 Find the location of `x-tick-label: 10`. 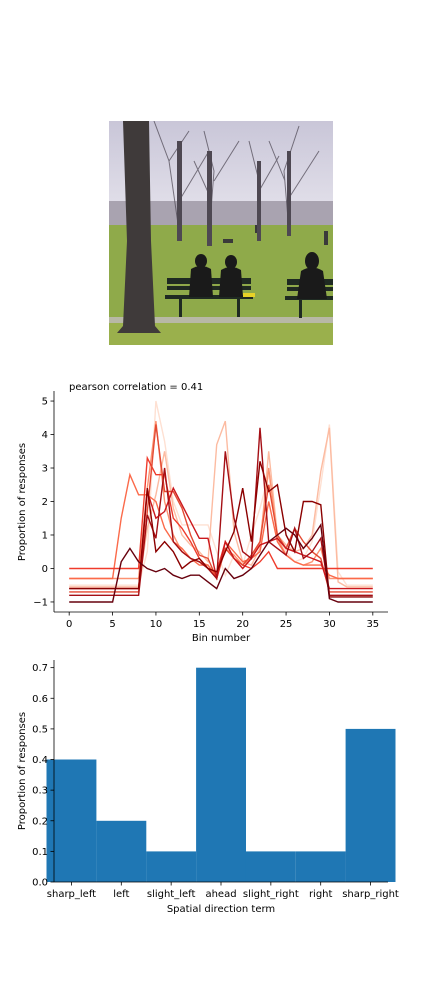

x-tick-label: 10 is located at coordinates (156, 624).